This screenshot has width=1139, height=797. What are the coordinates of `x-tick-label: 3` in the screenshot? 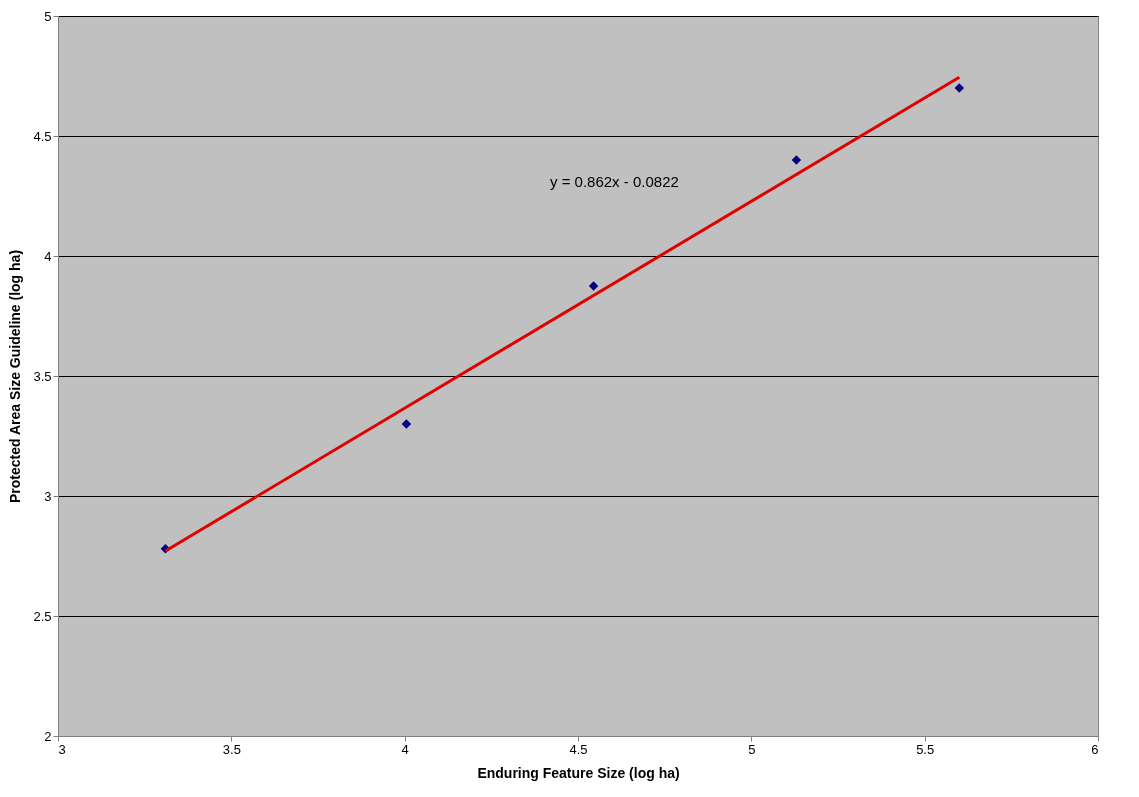 It's located at (62, 749).